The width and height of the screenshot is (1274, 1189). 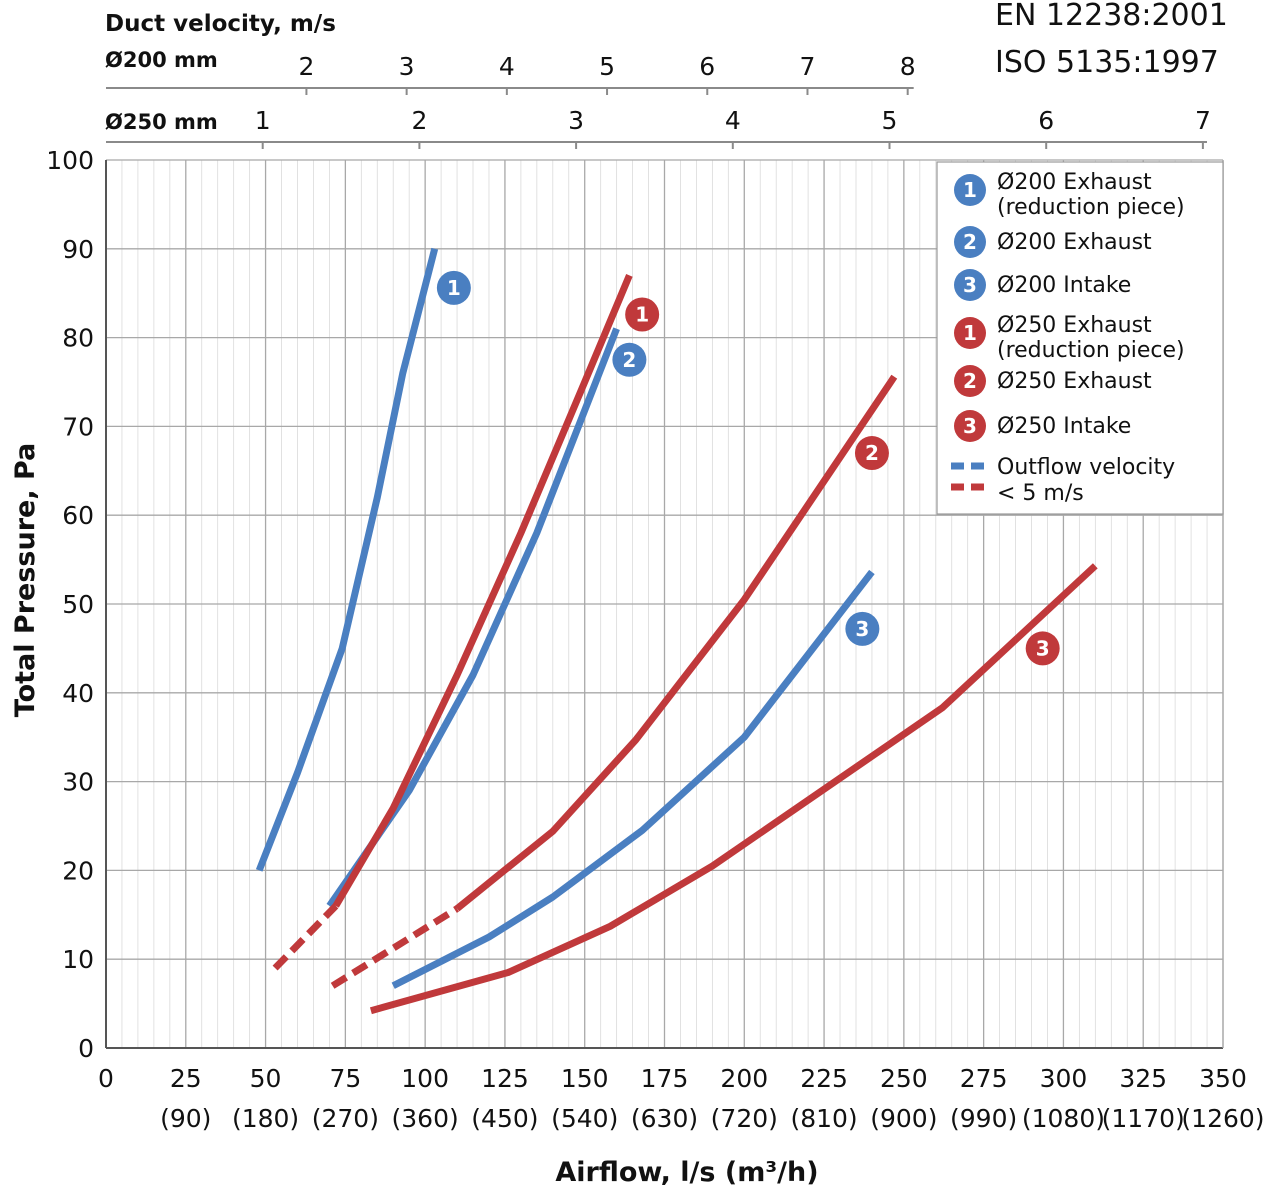 I want to click on x-tick-secondary-label: (90), so click(x=185, y=1118).